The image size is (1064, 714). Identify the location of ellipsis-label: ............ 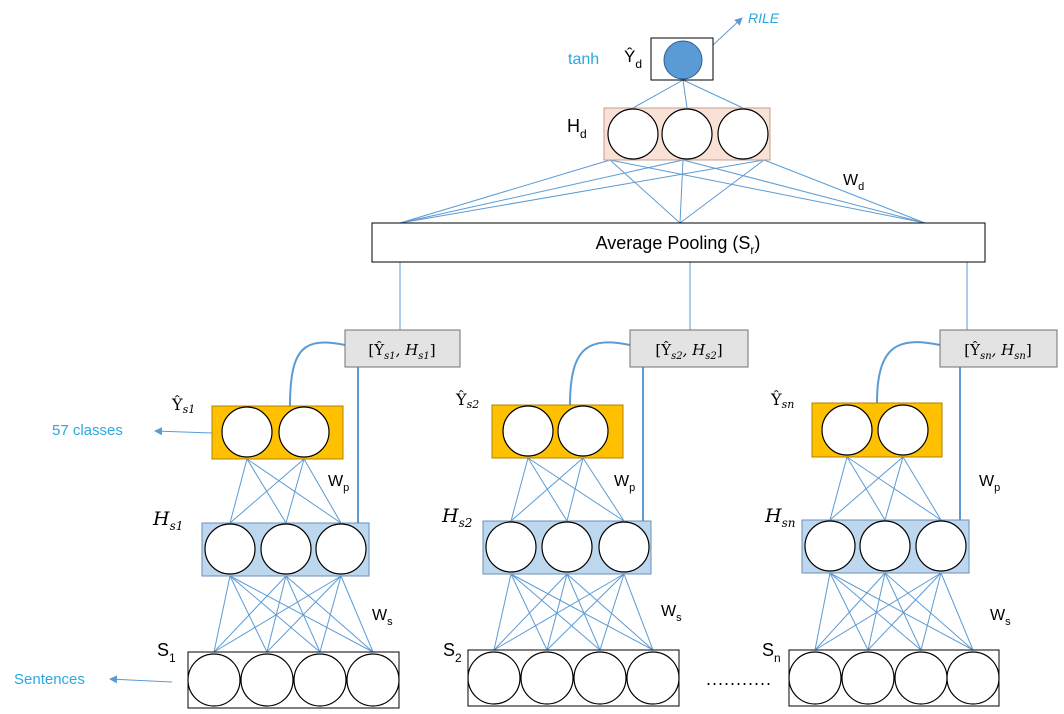
(739, 679).